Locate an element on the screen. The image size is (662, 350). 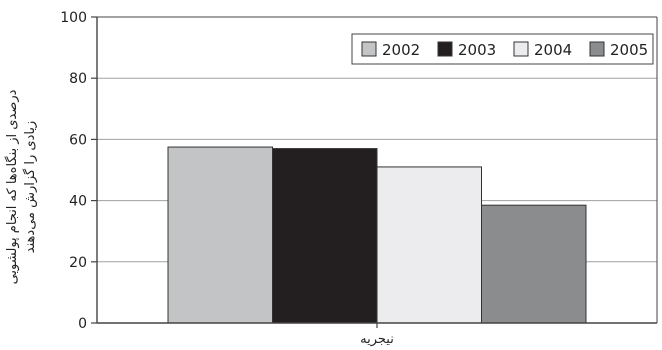
legend: 2002 2003 2004 2005 is located at coordinates (502, 49).